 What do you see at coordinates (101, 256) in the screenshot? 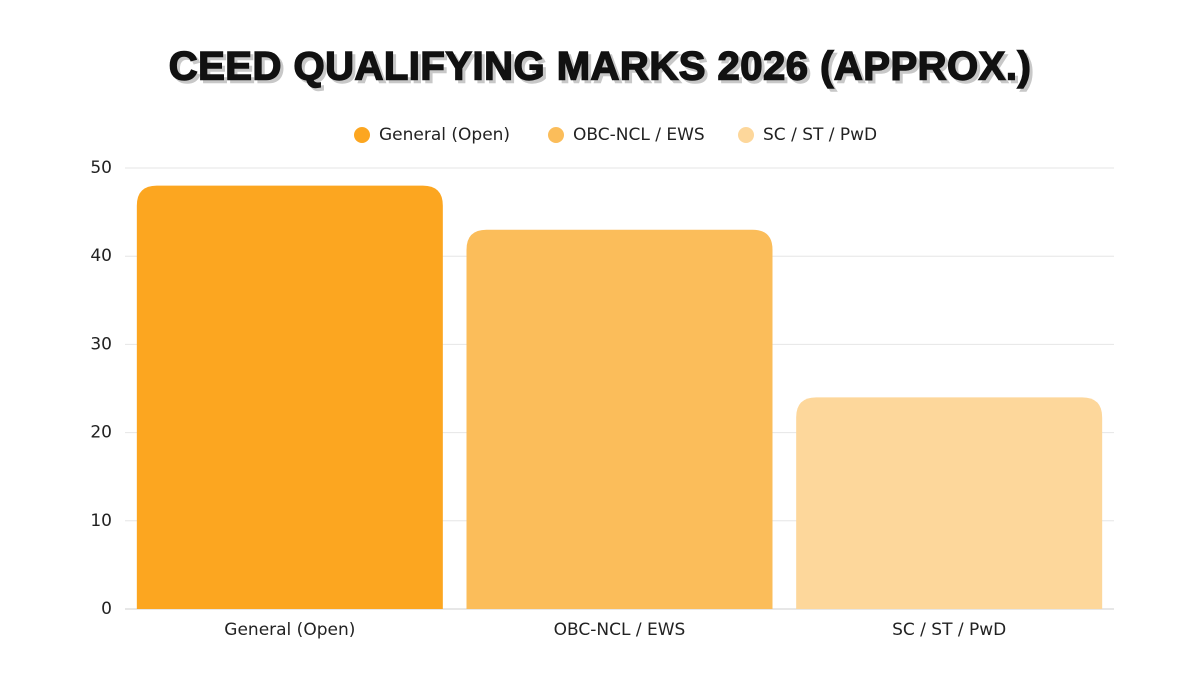
I see `y-tick-label: 40` at bounding box center [101, 256].